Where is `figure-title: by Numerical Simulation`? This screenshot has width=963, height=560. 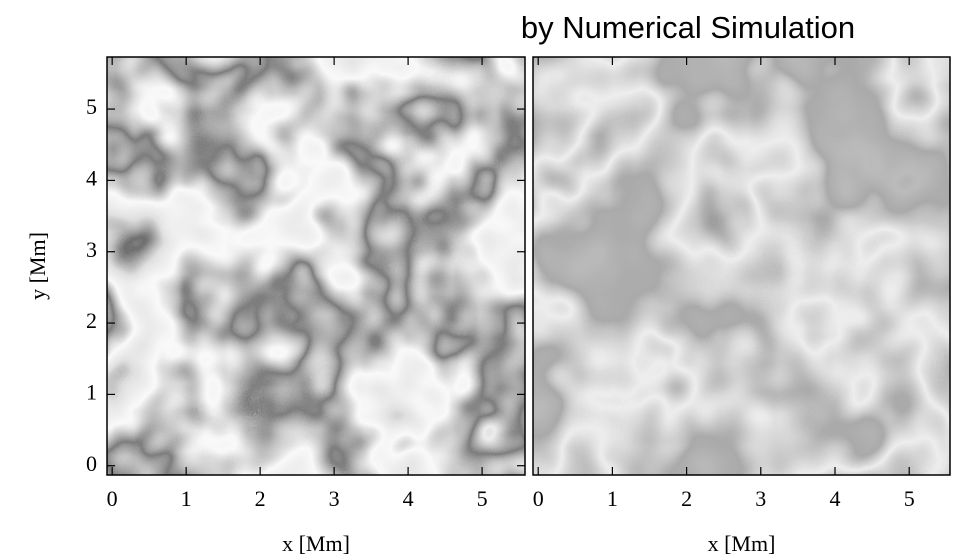
figure-title: by Numerical Simulation is located at coordinates (688, 27).